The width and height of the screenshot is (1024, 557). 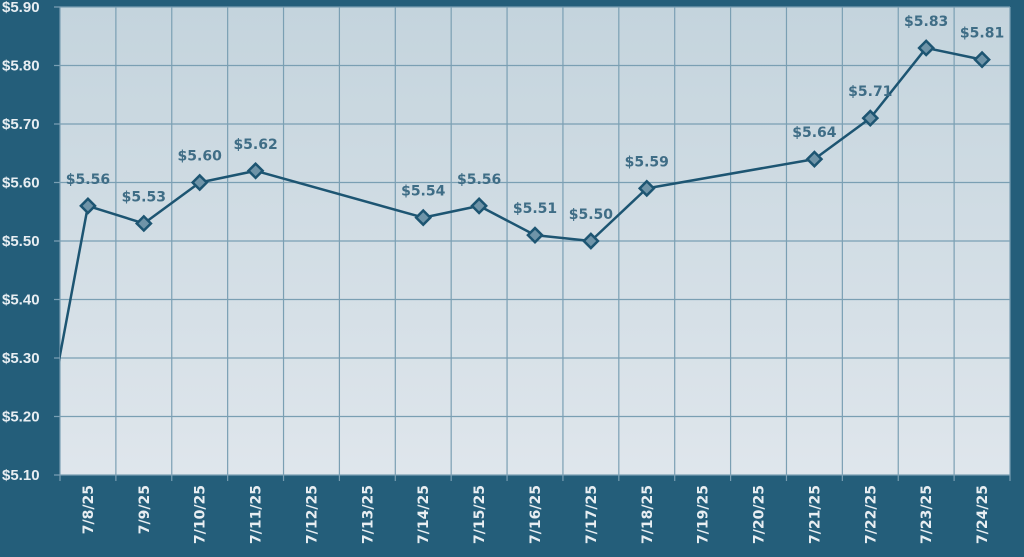 I want to click on y-tick-label: $5.10, so click(x=21, y=475).